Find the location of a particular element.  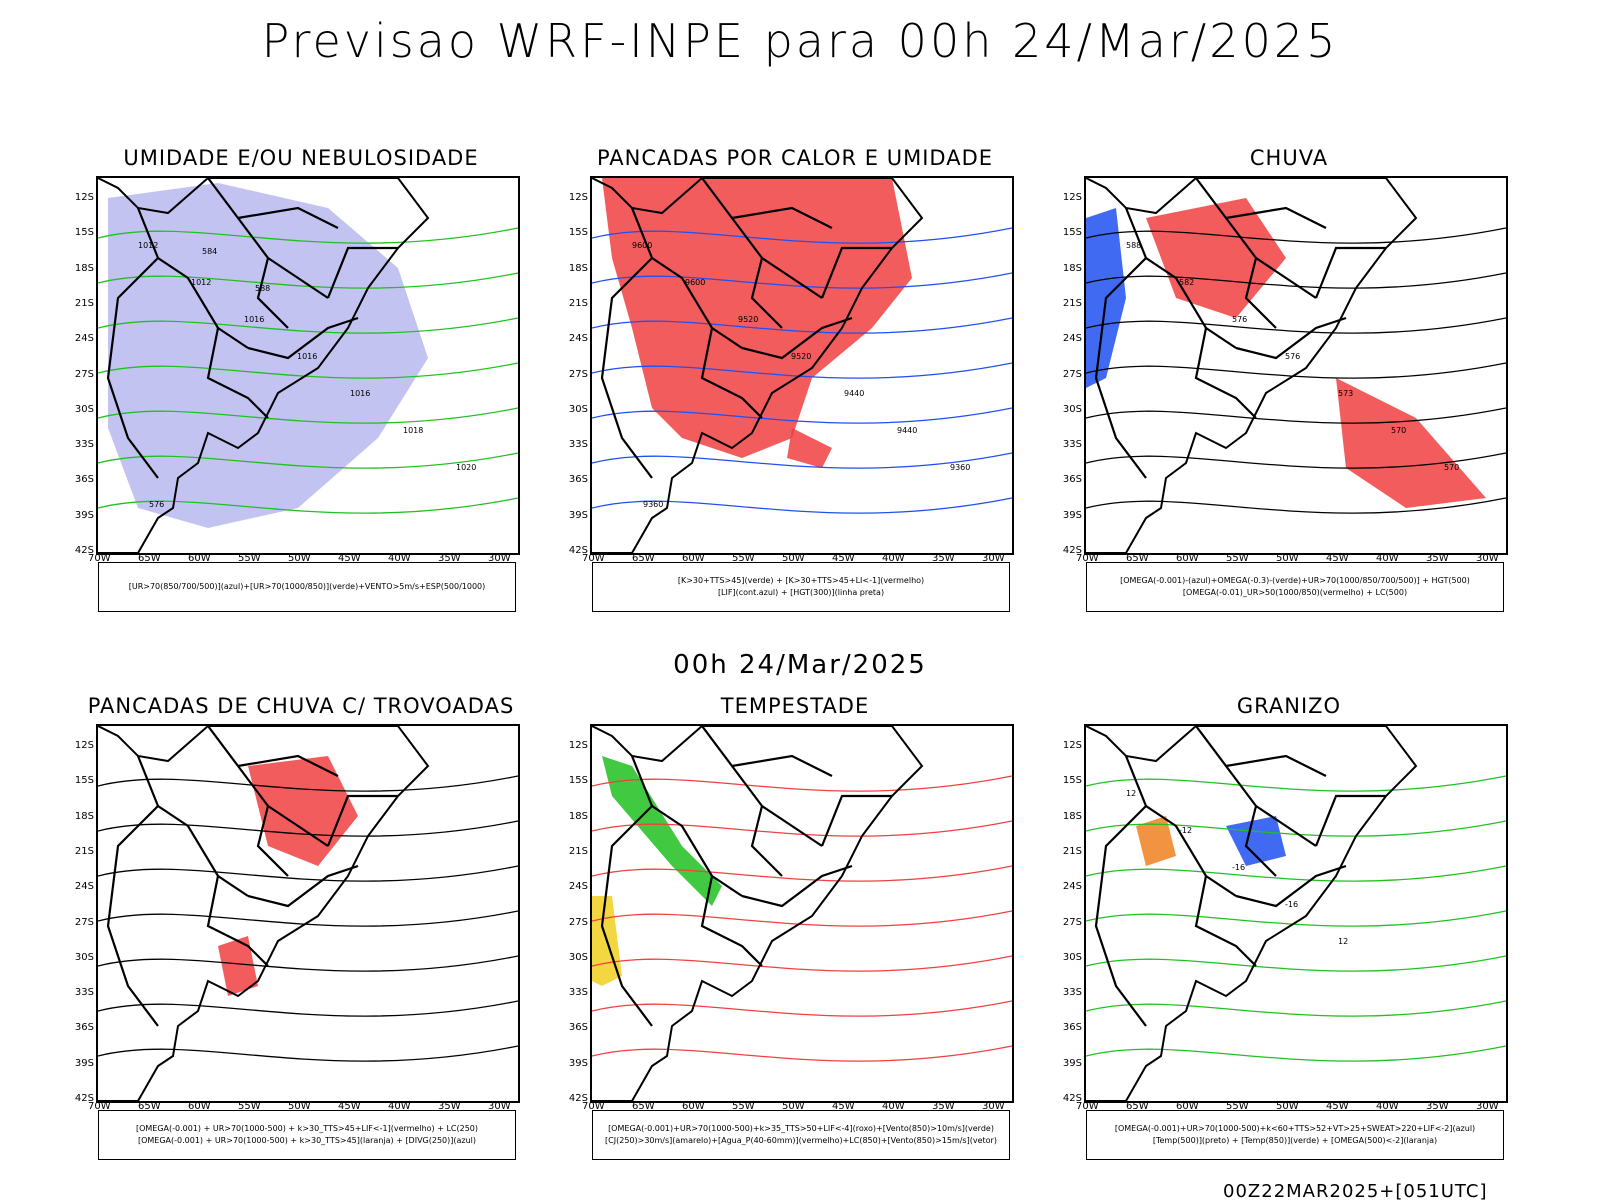

lon-tick-label: 70W is located at coordinates (99, 558).